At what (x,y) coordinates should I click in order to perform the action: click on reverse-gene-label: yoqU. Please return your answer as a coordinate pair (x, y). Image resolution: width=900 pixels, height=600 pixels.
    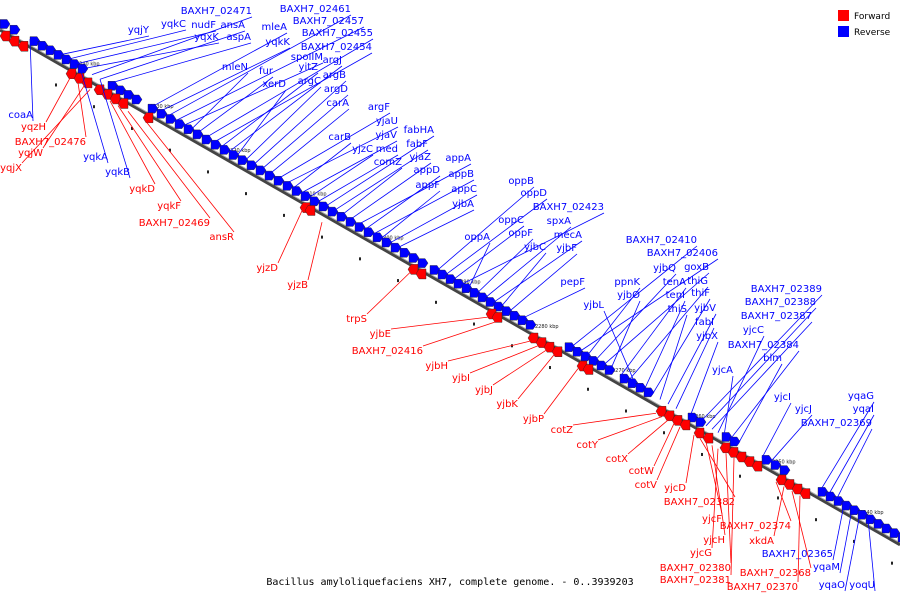
    Looking at the image, I should click on (862, 585).